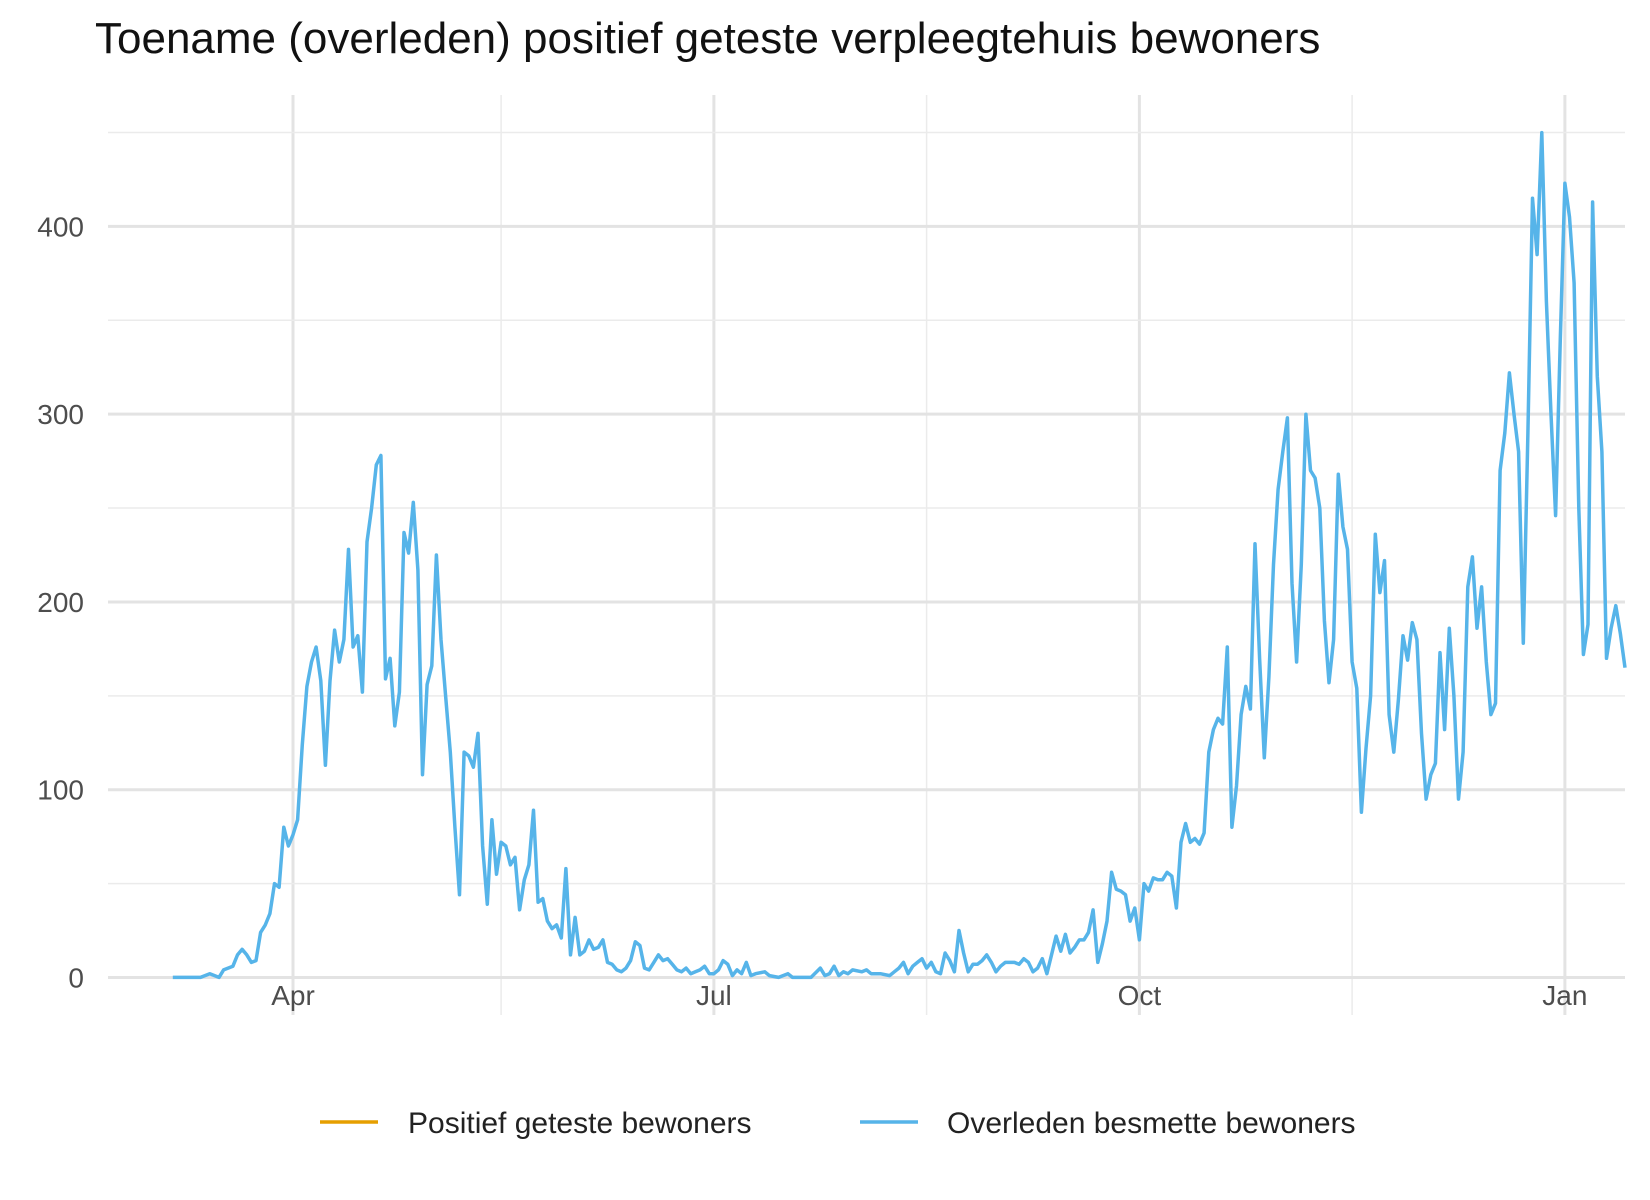 The width and height of the screenshot is (1650, 1200). I want to click on legend-label: Overleden besmette bewoners, so click(1151, 1123).